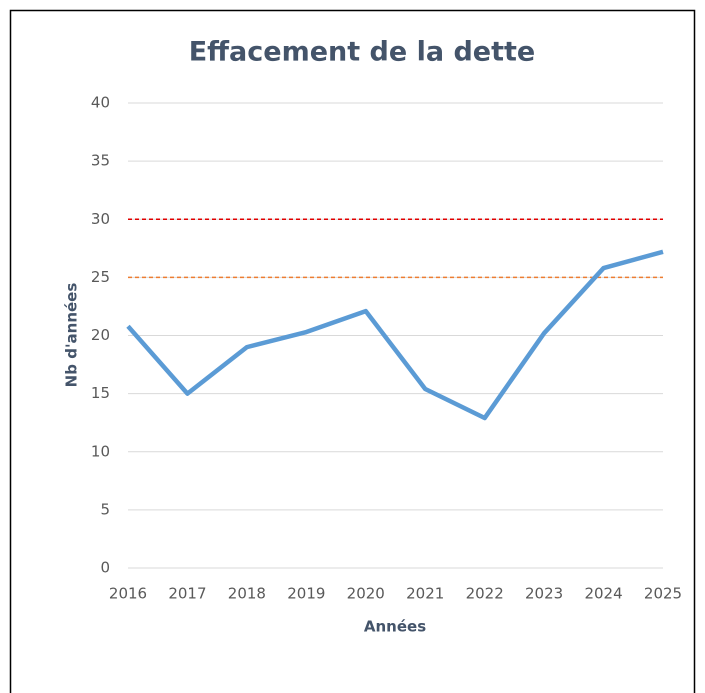 Image resolution: width=705 pixels, height=693 pixels. Describe the element at coordinates (128, 594) in the screenshot. I see `x-tick-label: 2016` at that location.